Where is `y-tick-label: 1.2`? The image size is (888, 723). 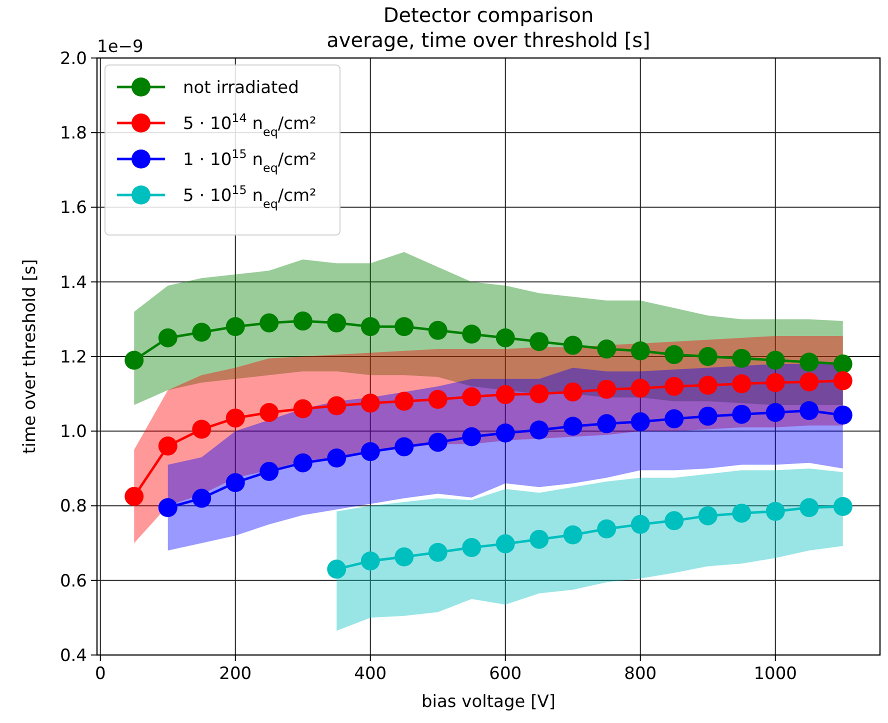 y-tick-label: 1.2 is located at coordinates (73, 357).